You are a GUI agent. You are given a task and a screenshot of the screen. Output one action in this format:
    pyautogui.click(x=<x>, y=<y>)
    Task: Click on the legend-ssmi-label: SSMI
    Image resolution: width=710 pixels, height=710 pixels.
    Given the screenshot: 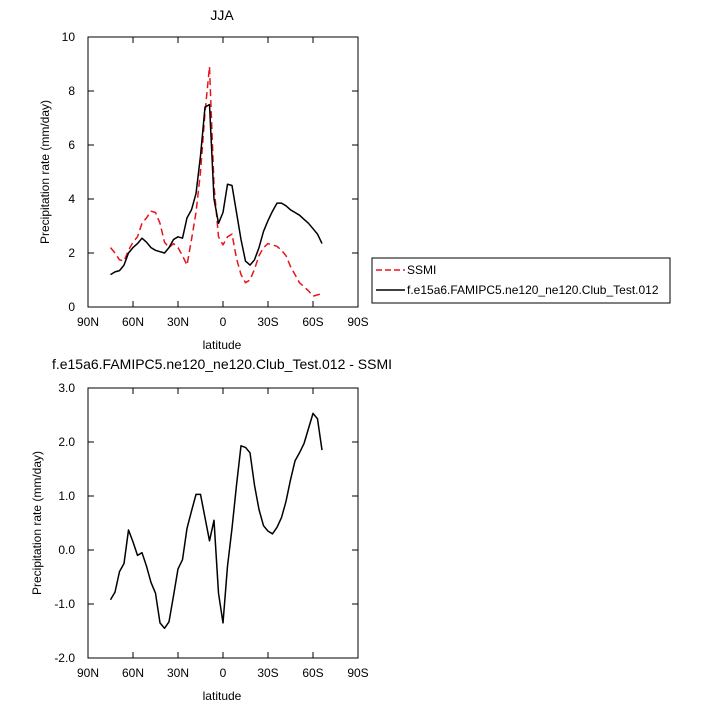 What is the action you would take?
    pyautogui.click(x=421, y=270)
    